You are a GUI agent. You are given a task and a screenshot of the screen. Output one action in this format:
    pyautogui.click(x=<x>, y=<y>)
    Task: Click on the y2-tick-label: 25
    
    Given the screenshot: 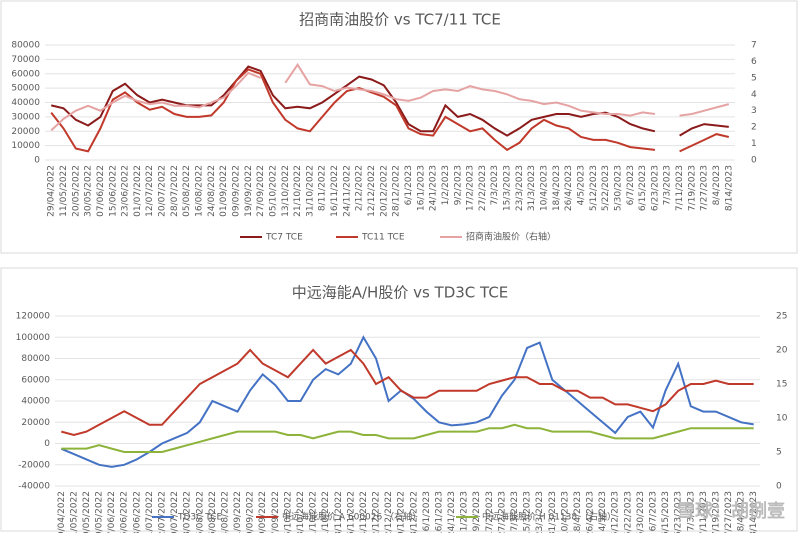 What is the action you would take?
    pyautogui.click(x=781, y=317)
    